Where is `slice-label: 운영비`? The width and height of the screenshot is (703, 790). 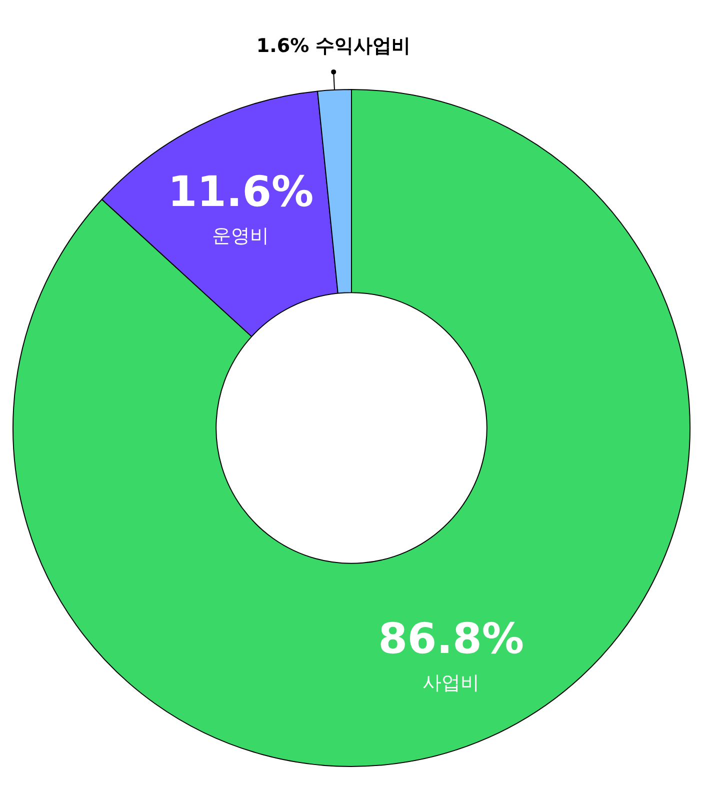
slice-label: 운영비 is located at coordinates (241, 236).